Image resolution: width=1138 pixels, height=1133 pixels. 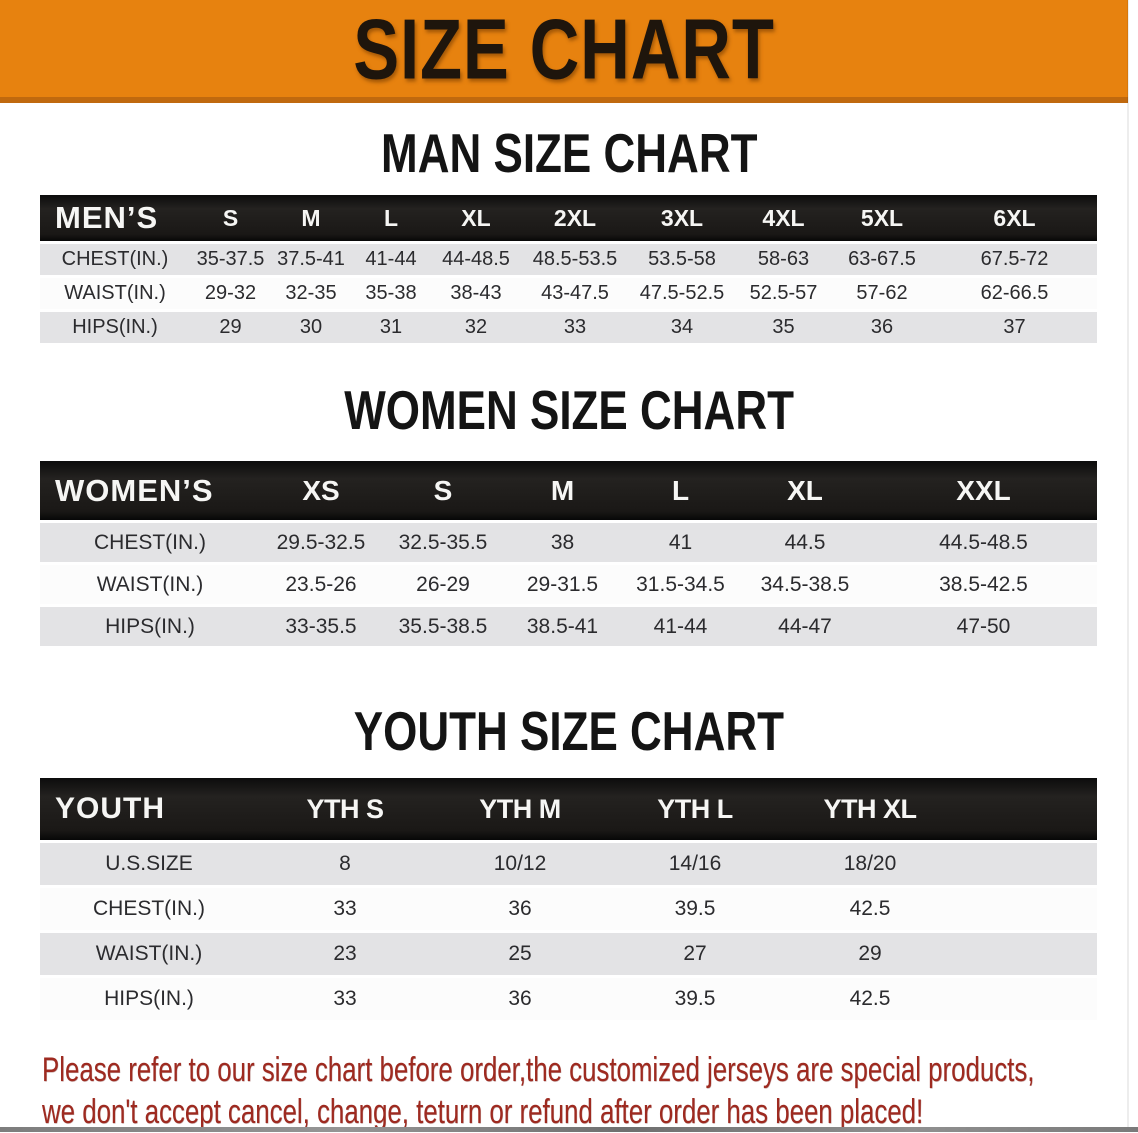 I want to click on women-section-heading-text: WOMEN SIZE CHART, so click(x=569, y=410).